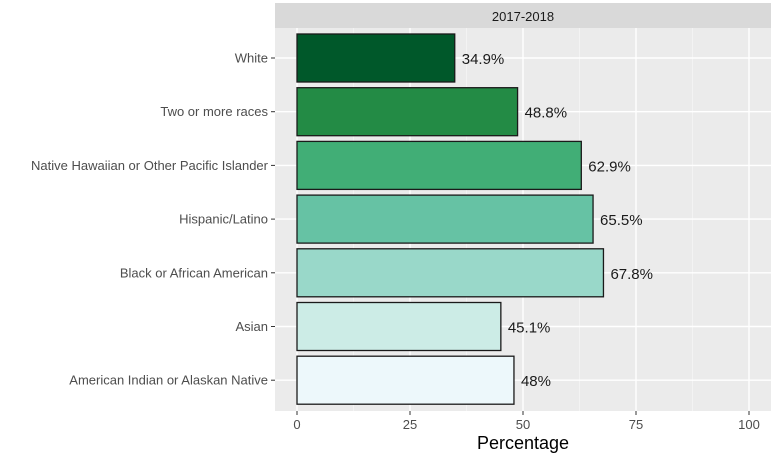 The image size is (775, 457). What do you see at coordinates (749, 424) in the screenshot?
I see `x-tick-label: 100` at bounding box center [749, 424].